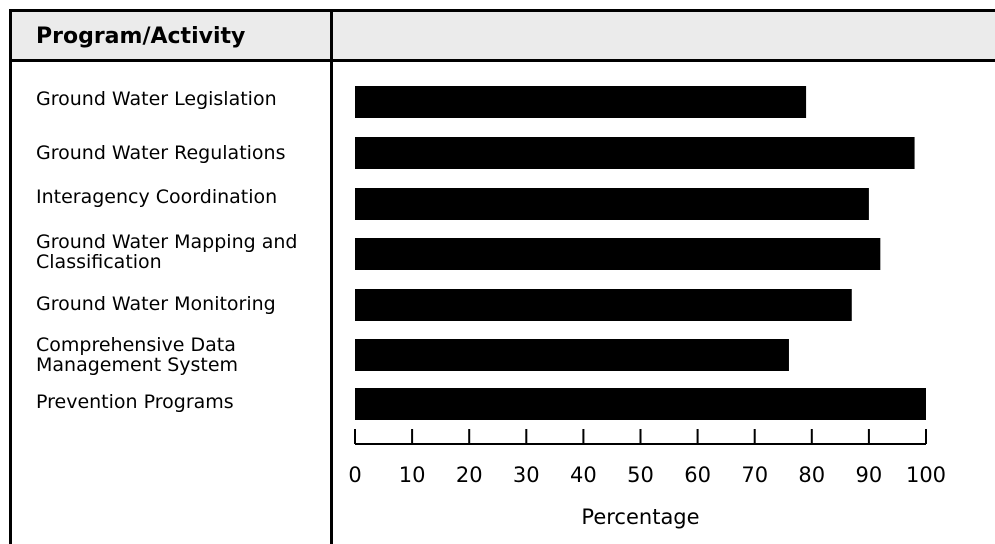 Image resolution: width=995 pixels, height=544 pixels. I want to click on category-label-7: Prevention Programs, so click(181, 402).